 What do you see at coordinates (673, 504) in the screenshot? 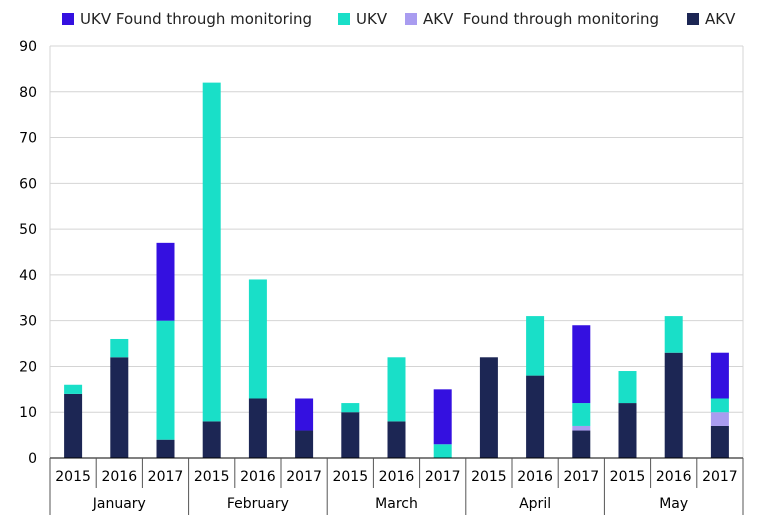
I see `x-group-label-may: May` at bounding box center [673, 504].